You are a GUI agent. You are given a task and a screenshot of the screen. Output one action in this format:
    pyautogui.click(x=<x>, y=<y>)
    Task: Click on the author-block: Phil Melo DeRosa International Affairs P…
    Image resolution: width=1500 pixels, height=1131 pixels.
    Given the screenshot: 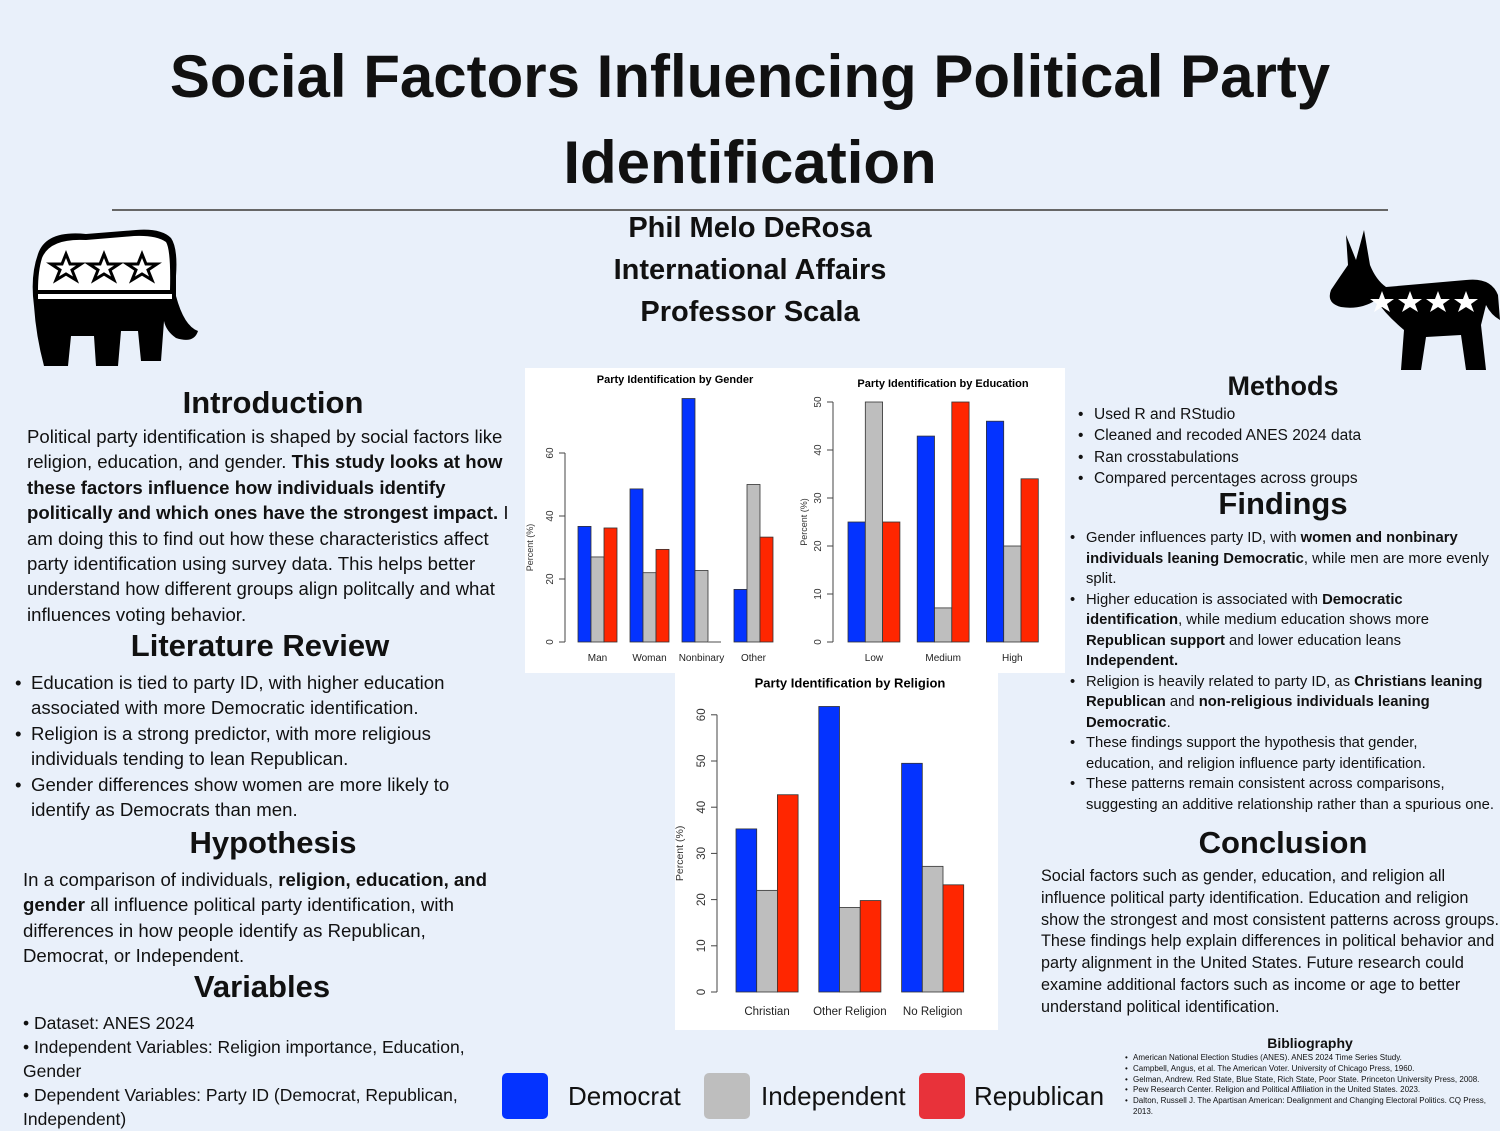 What is the action you would take?
    pyautogui.click(x=750, y=270)
    